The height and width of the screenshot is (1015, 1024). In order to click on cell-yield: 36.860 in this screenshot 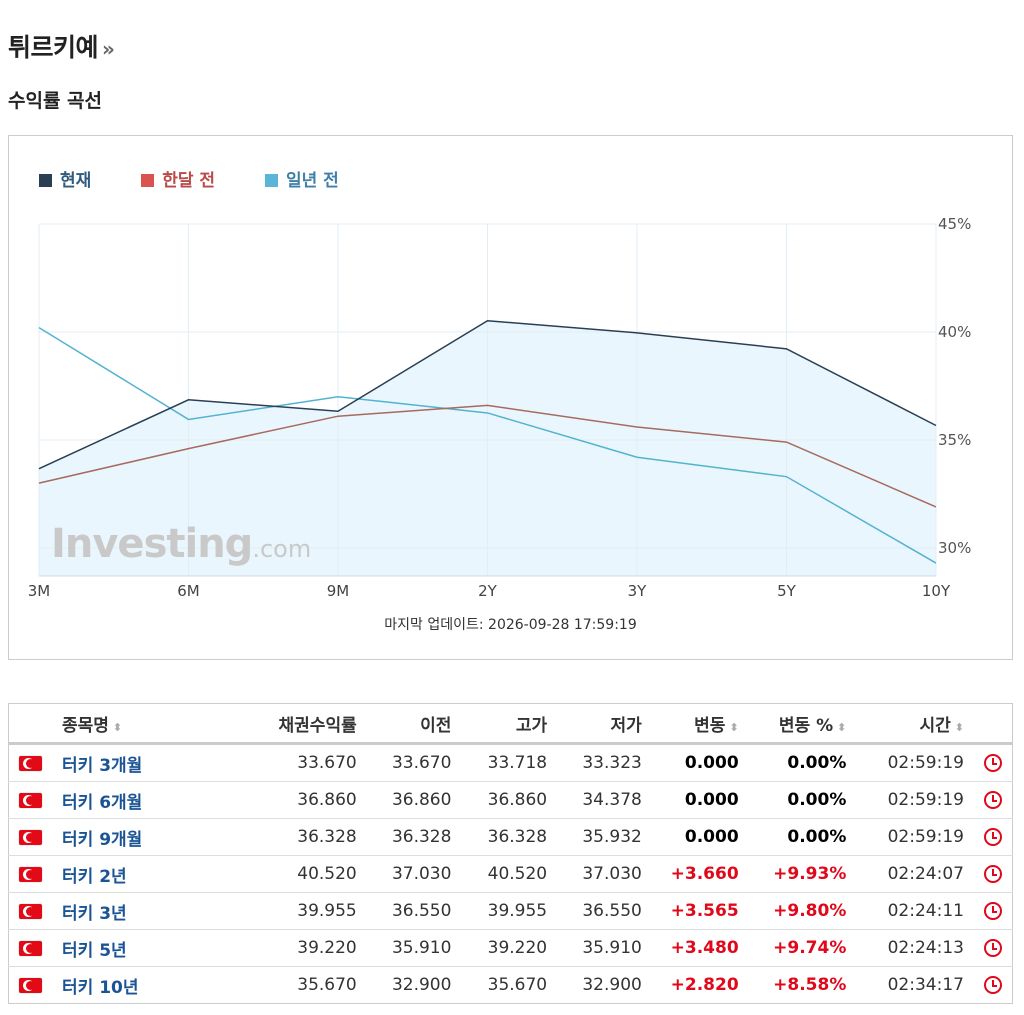, I will do `click(296, 800)`.